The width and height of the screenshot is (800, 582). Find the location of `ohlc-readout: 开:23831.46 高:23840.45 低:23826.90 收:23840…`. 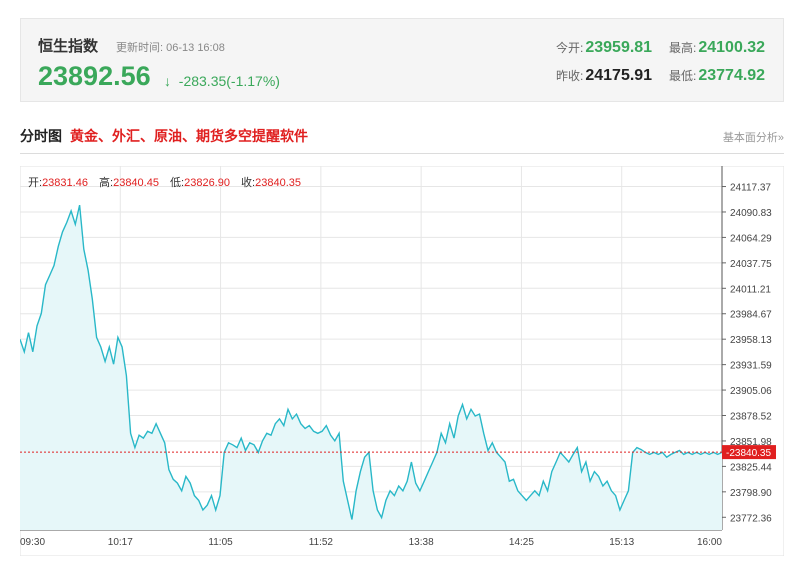

ohlc-readout: 开:23831.46 高:23840.45 低:23826.90 收:23840… is located at coordinates (164, 182).